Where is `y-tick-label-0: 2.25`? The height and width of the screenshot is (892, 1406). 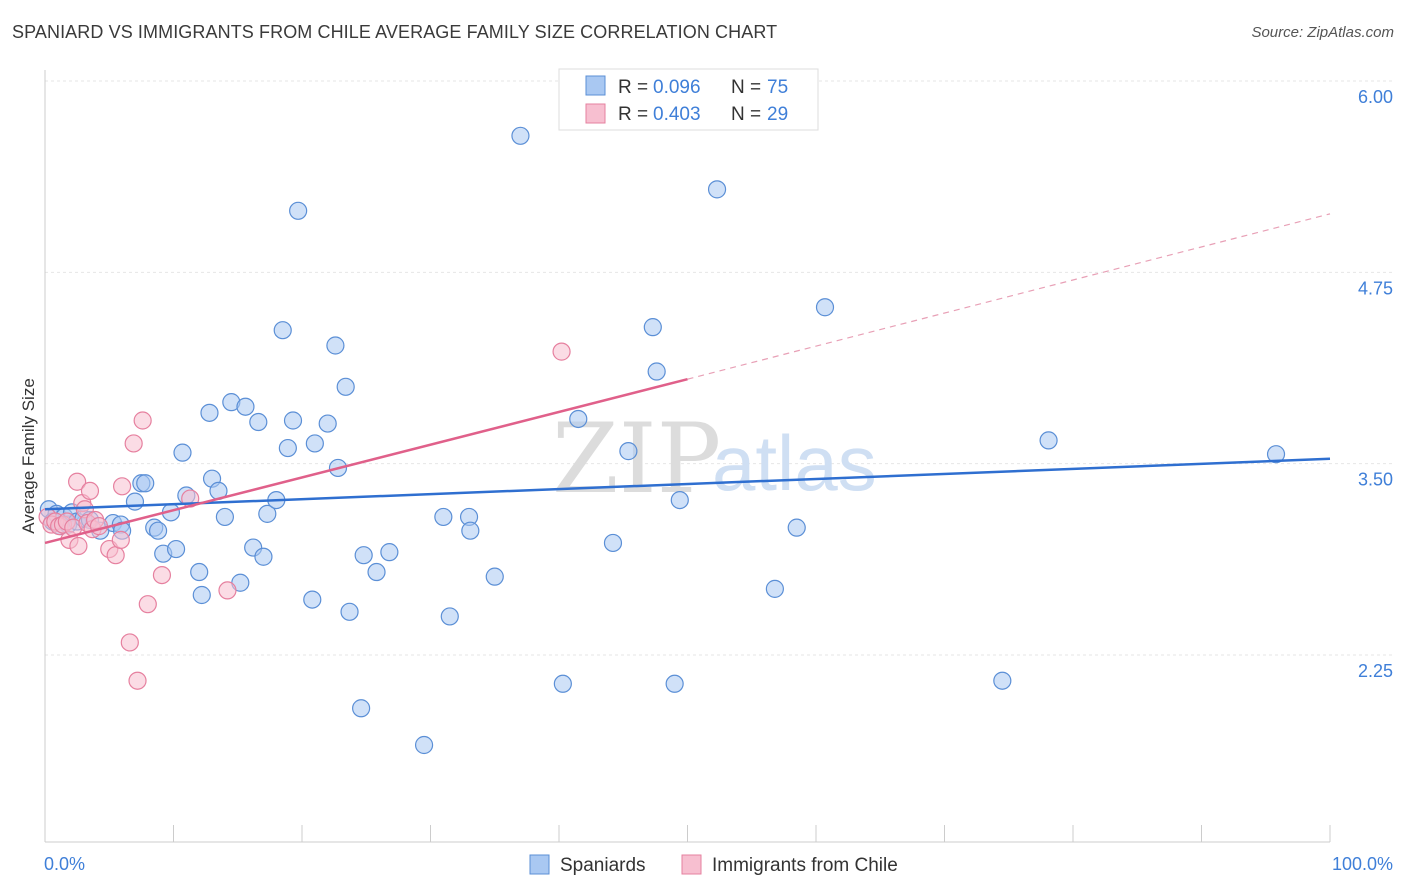
y-tick-label-0: 2.25 is located at coordinates (1375, 671).